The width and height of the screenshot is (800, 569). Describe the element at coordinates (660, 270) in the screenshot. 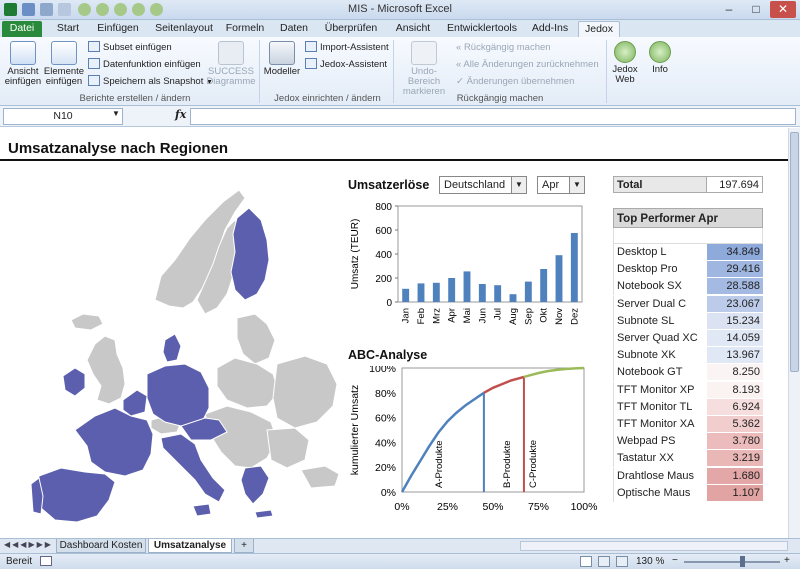

I see `performer-name: Desktop Pro` at that location.